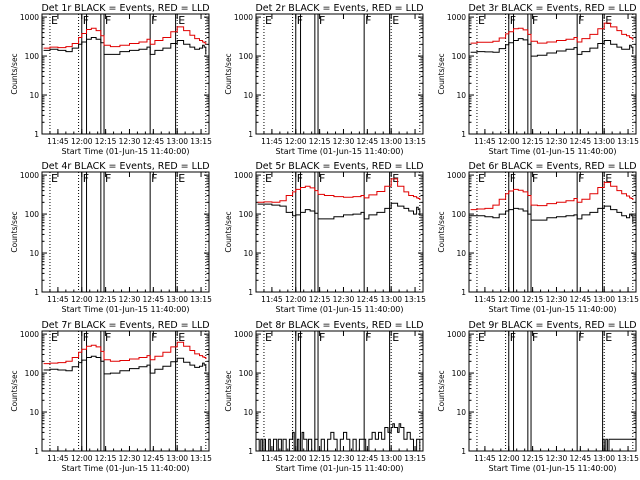  Describe the element at coordinates (339, 325) in the screenshot. I see `panel-title: Det 8r BLACK = Events, RED = LLD` at that location.